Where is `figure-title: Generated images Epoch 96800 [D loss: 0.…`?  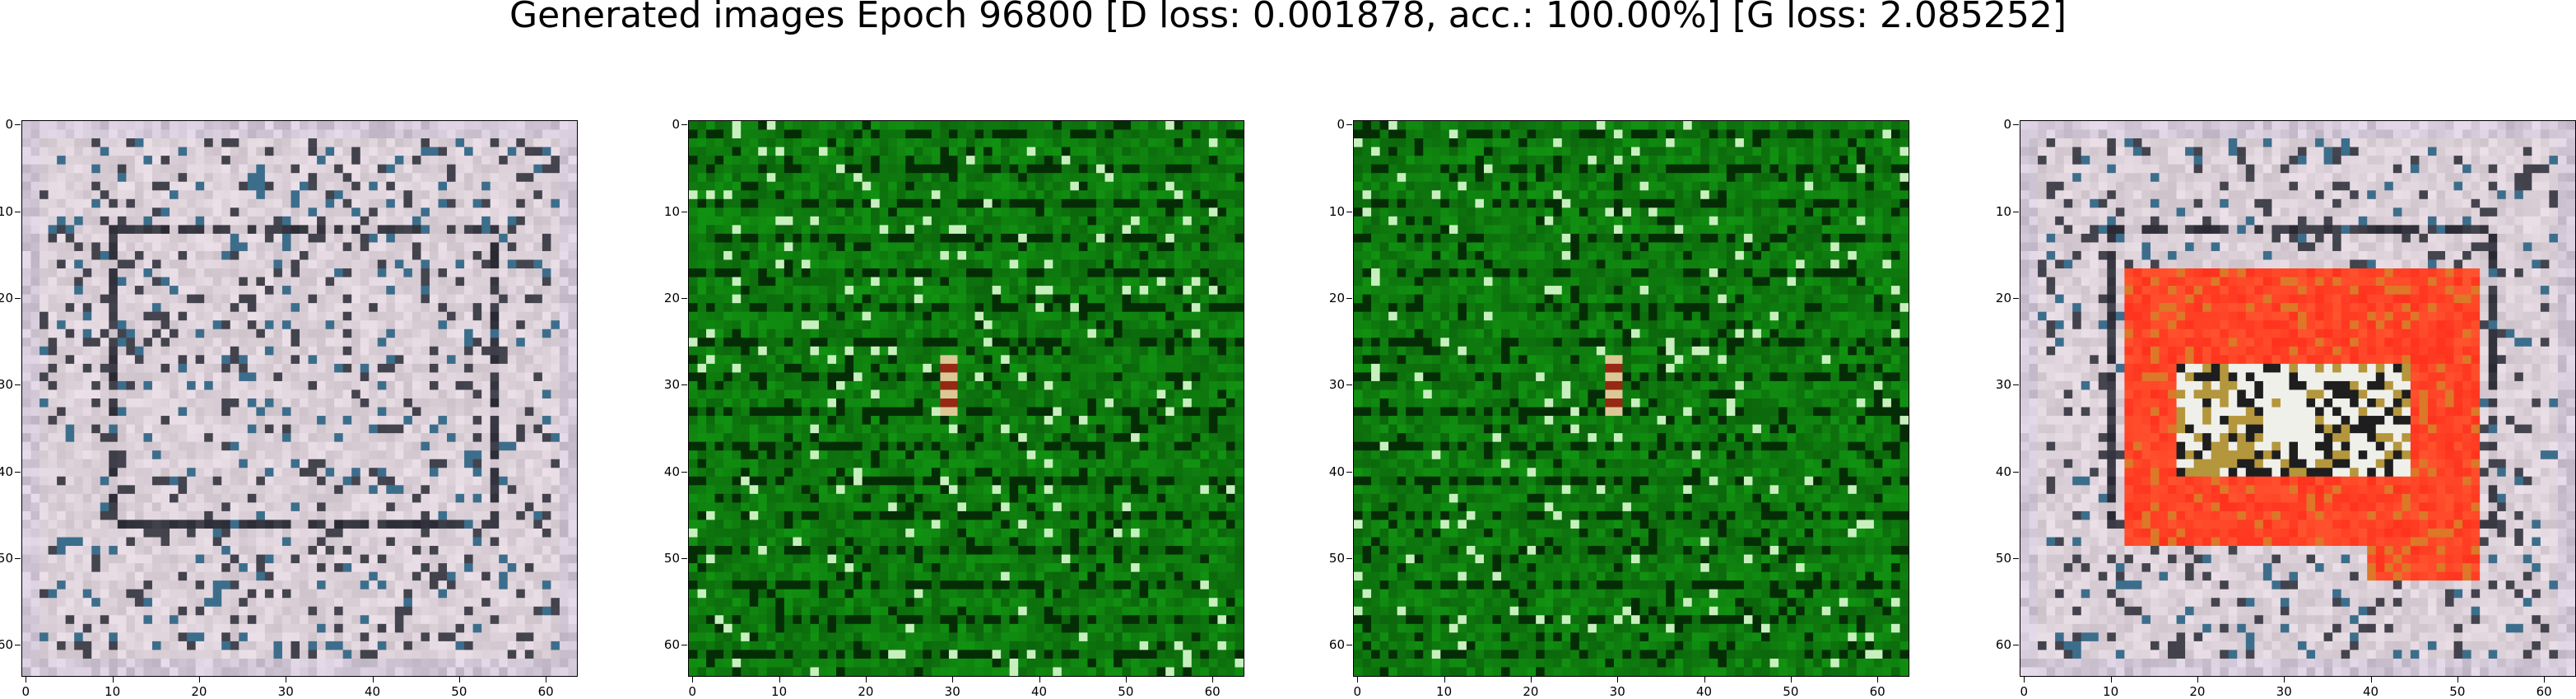
figure-title: Generated images Epoch 96800 [D loss: 0.… is located at coordinates (1288, 24).